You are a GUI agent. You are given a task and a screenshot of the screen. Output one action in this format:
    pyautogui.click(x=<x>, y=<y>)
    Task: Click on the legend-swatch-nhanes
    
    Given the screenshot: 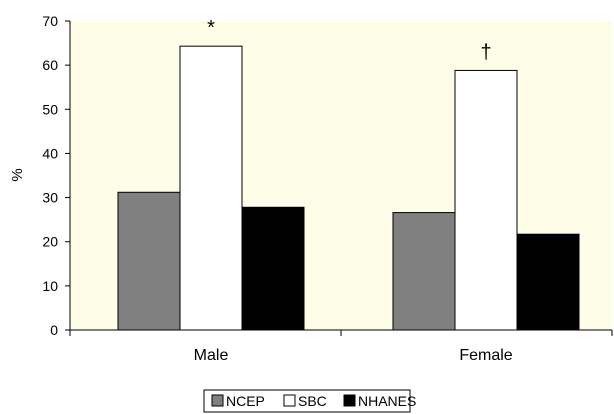 What is the action you would take?
    pyautogui.click(x=349, y=400)
    